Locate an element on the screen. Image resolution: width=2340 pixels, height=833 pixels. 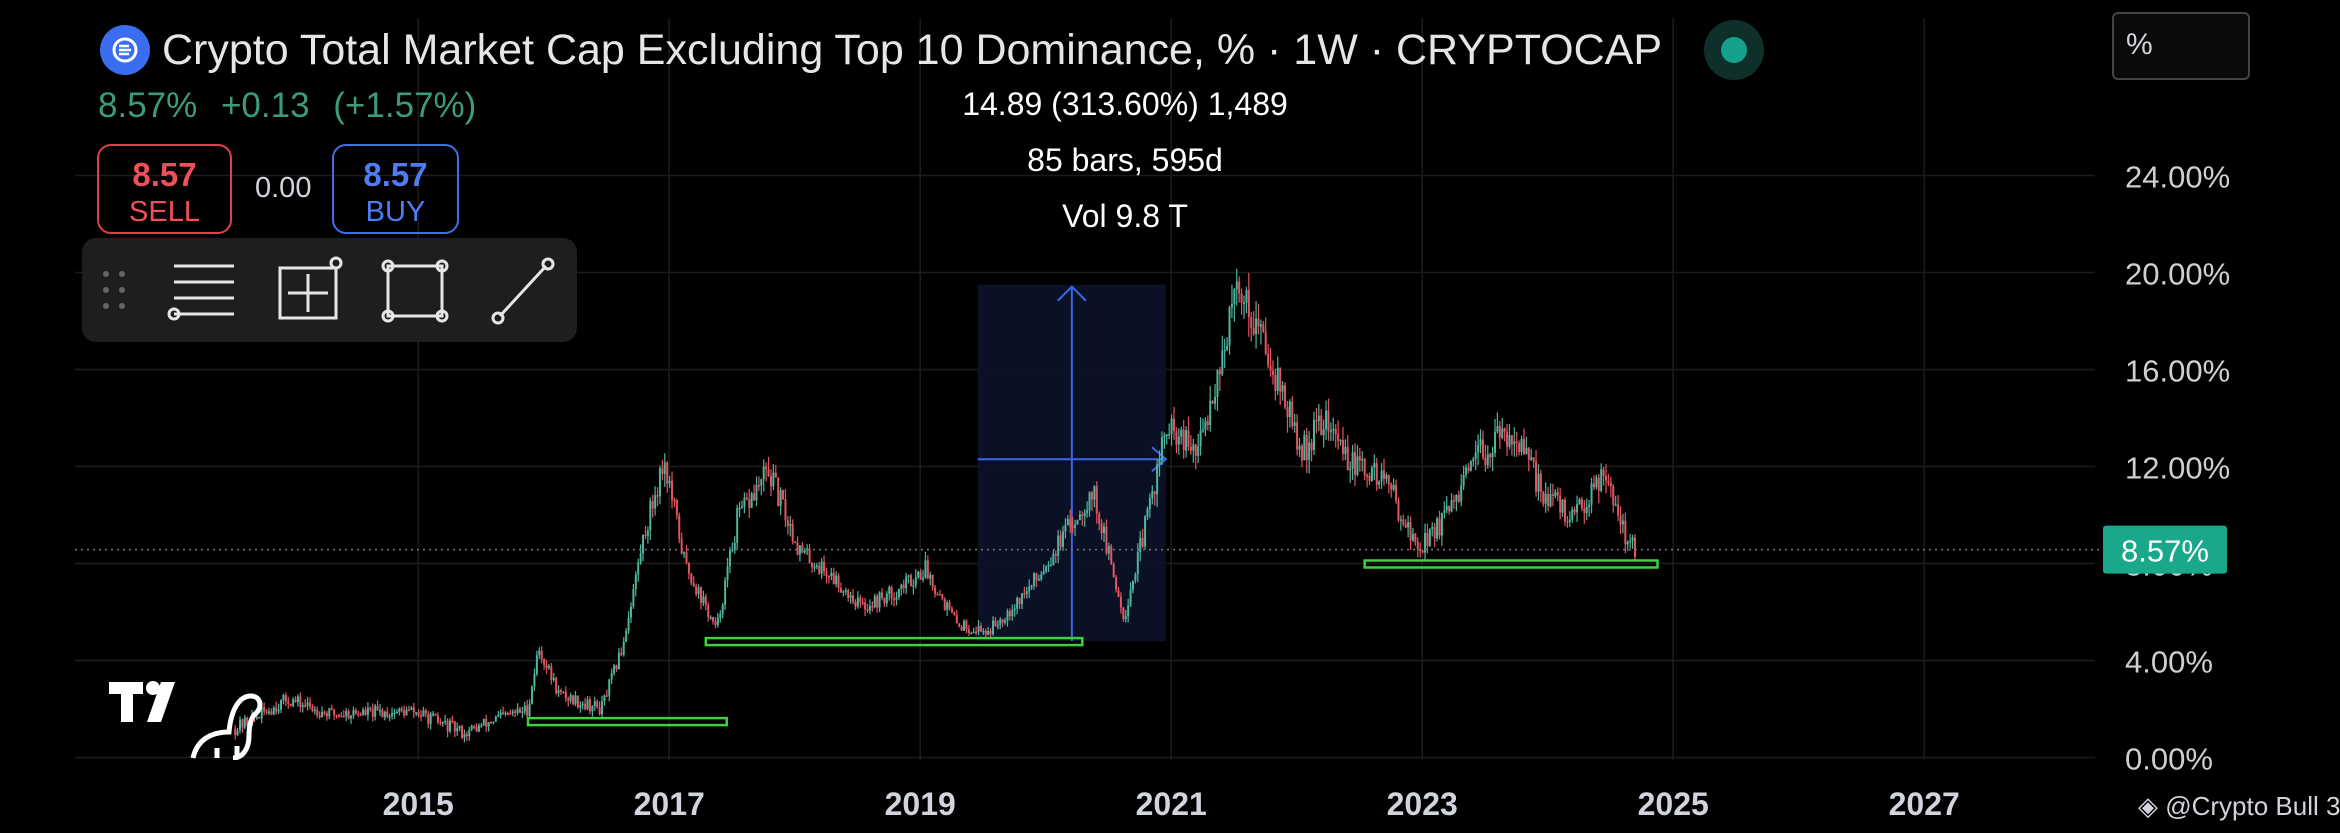
unit-selector: % is located at coordinates (2181, 46).